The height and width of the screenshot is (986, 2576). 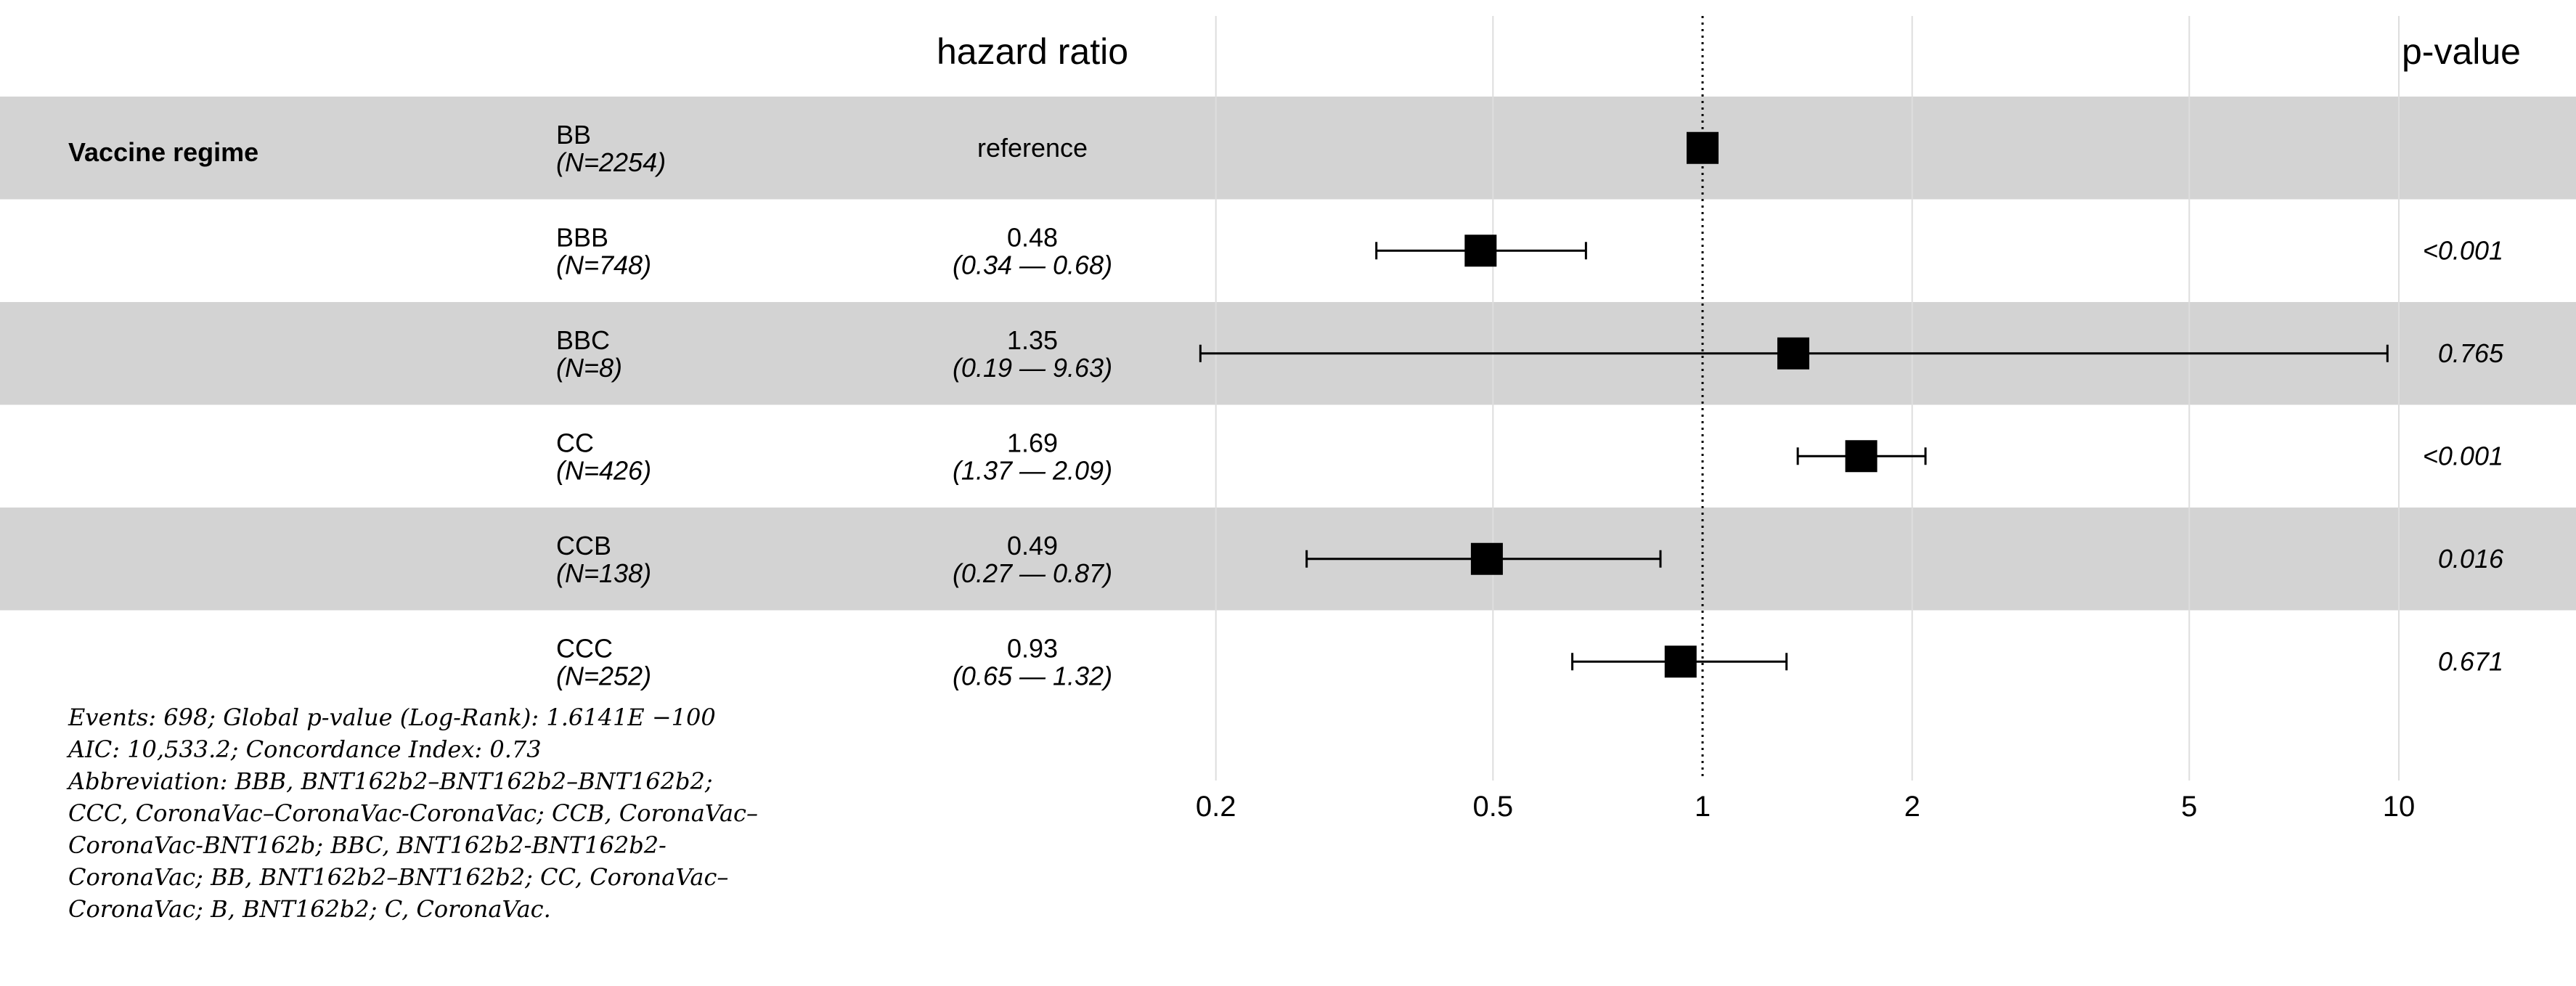 What do you see at coordinates (1032, 148) in the screenshot?
I see `row-hr-value: reference` at bounding box center [1032, 148].